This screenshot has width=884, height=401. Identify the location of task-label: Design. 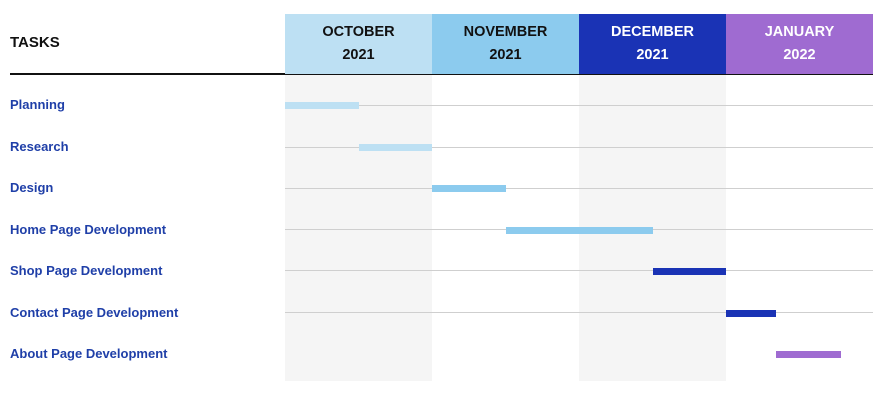
(32, 187).